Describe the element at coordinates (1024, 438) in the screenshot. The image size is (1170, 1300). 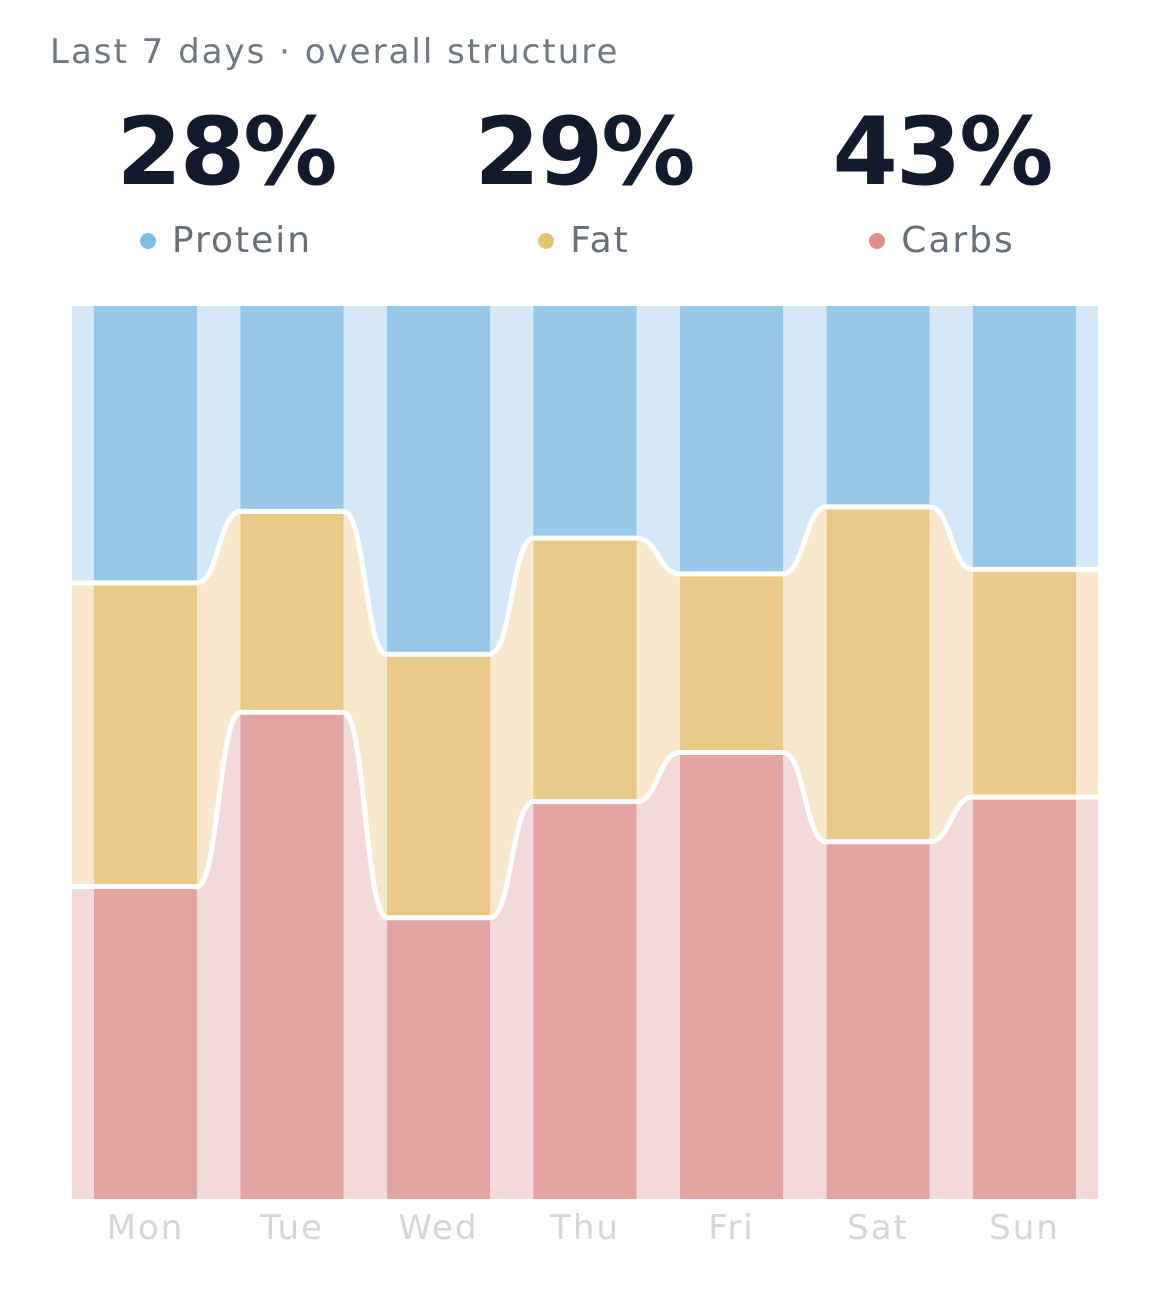
I see `bar-protein-sun` at that location.